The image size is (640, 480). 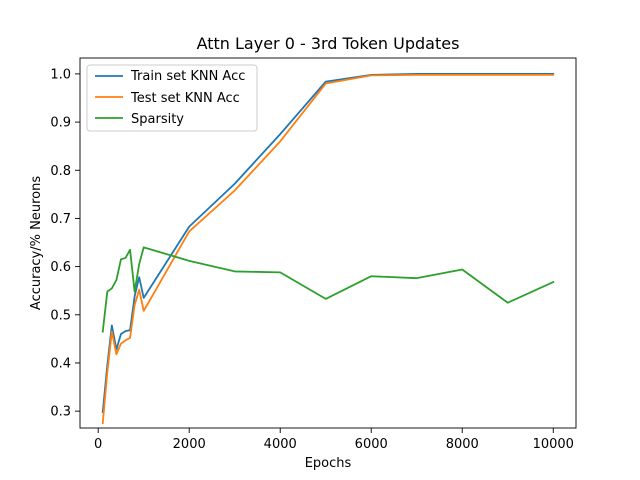 What do you see at coordinates (60, 363) in the screenshot?
I see `y-tick-label: 0.4` at bounding box center [60, 363].